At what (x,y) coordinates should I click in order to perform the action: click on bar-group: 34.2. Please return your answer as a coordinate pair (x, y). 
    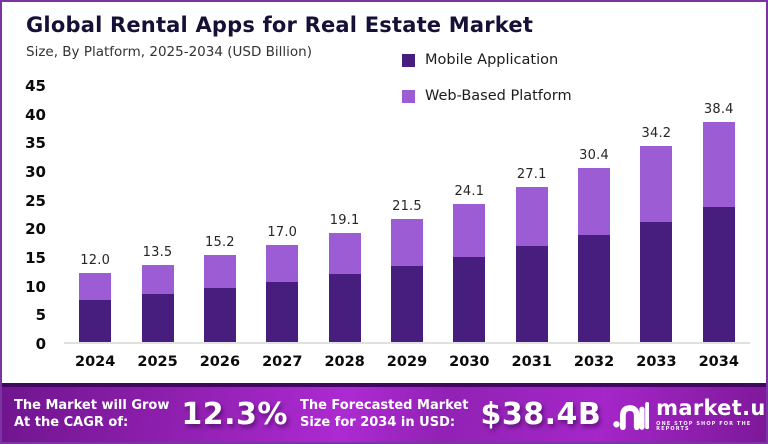
    Looking at the image, I should click on (656, 234).